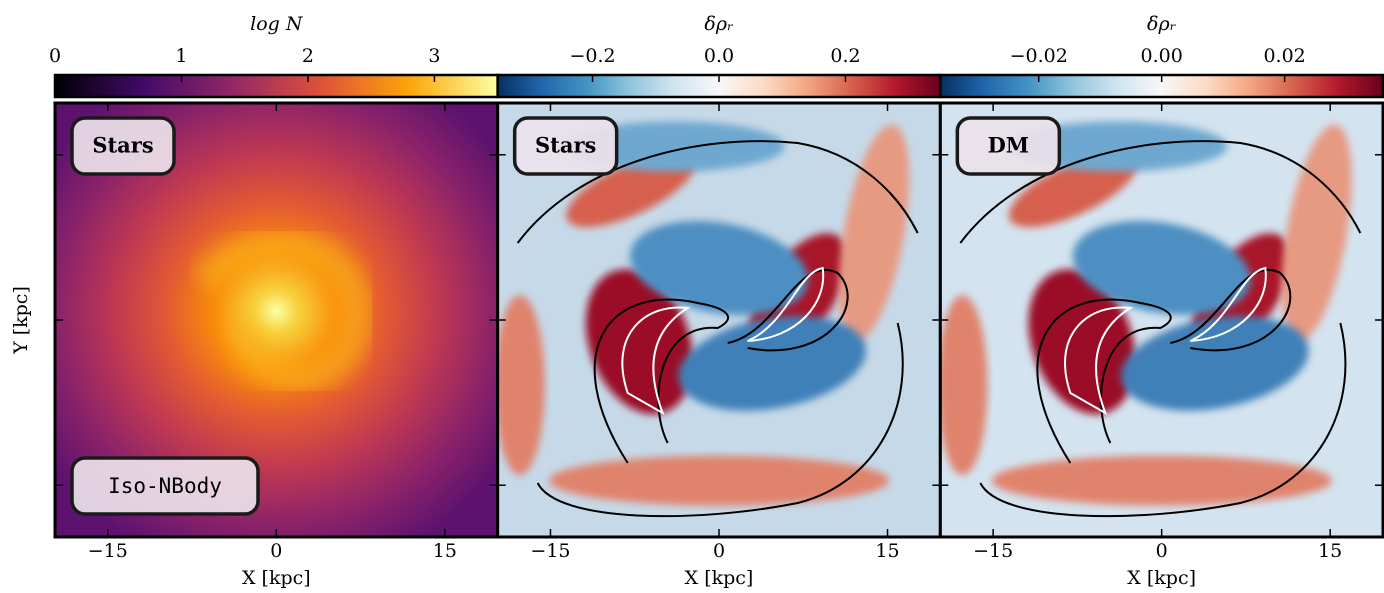 This screenshot has width=1384, height=593. What do you see at coordinates (277, 24) in the screenshot?
I see `colorbar-label: log N` at bounding box center [277, 24].